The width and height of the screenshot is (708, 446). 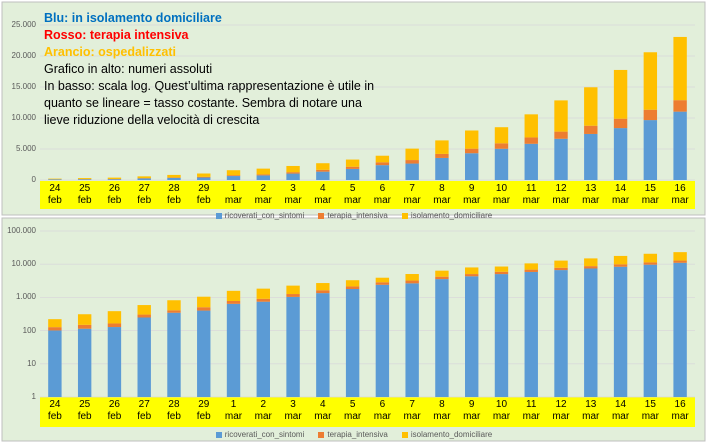 I want to click on annotation: Grafico in alto: numeri assoluti, so click(x=128, y=69).